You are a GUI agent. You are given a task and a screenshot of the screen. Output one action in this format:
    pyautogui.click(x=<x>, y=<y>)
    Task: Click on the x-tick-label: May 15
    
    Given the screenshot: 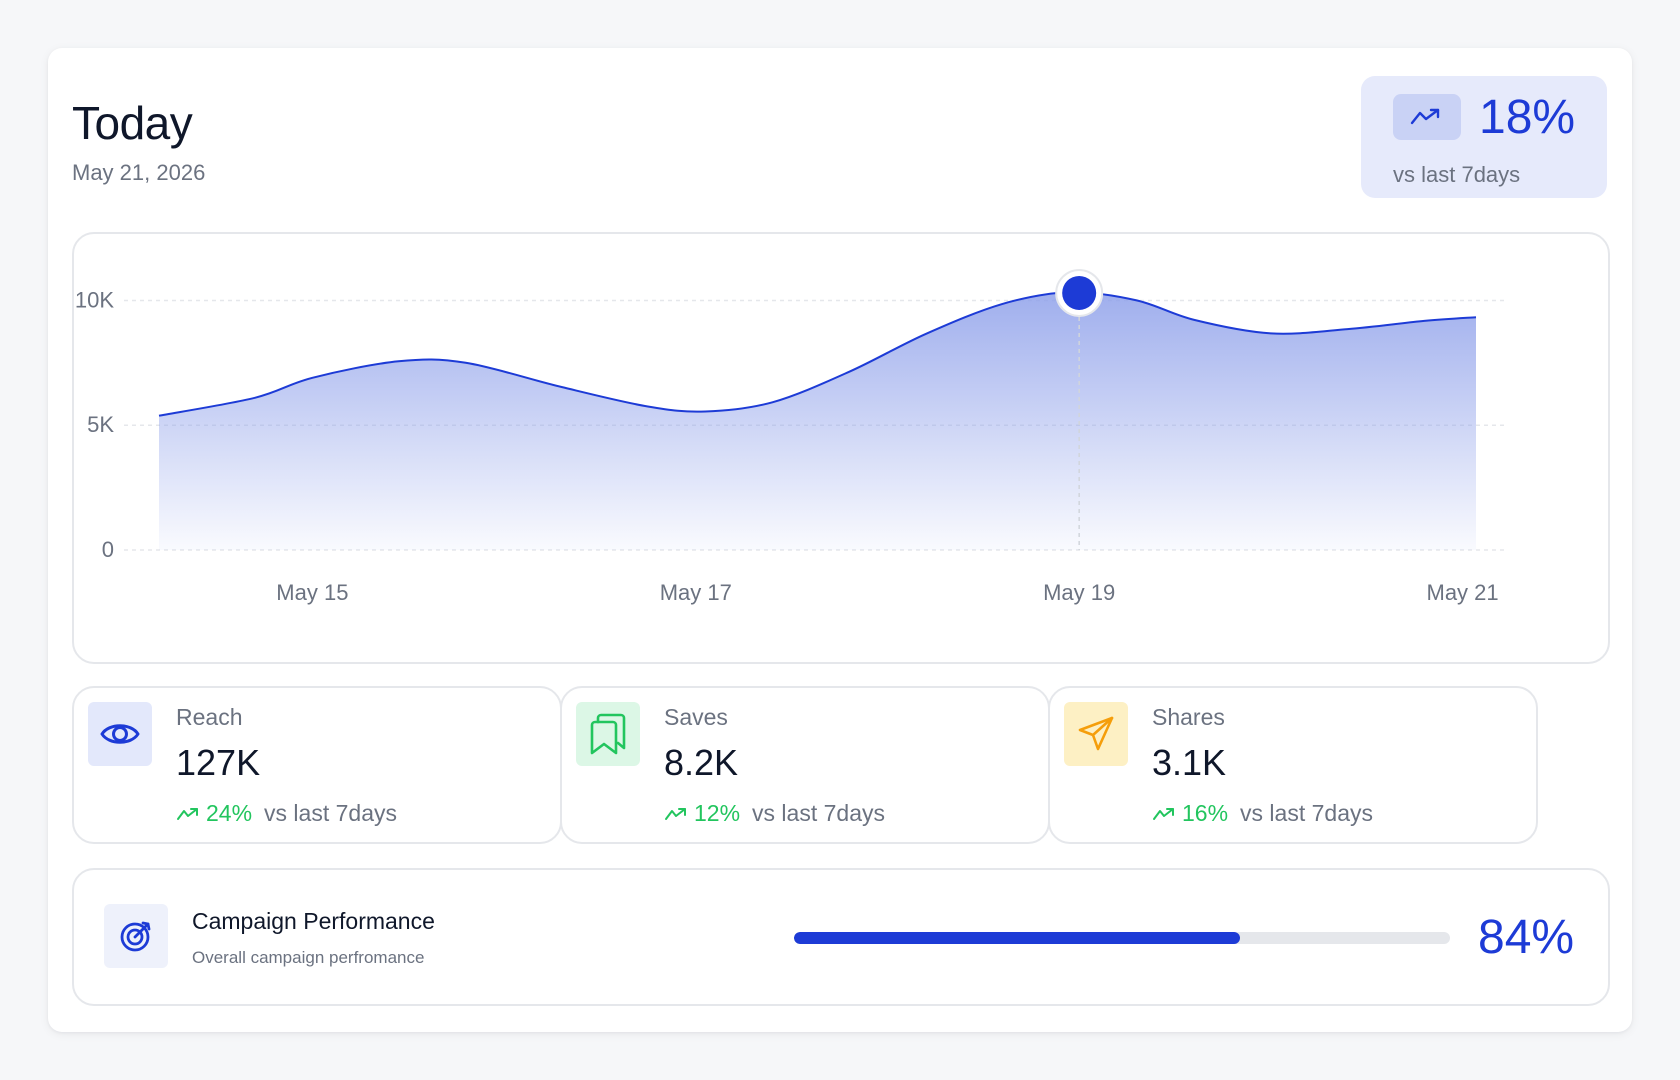 What is the action you would take?
    pyautogui.click(x=312, y=592)
    